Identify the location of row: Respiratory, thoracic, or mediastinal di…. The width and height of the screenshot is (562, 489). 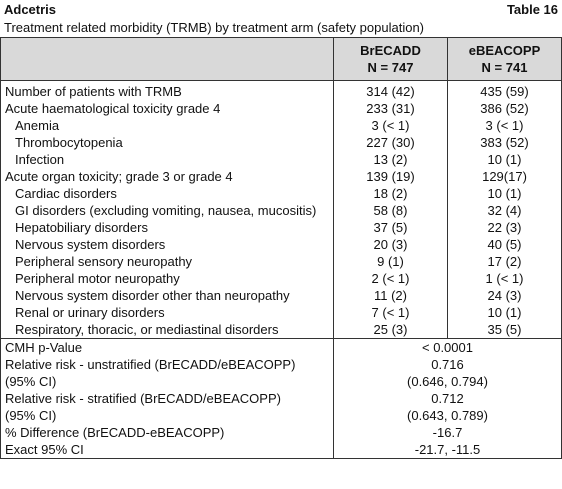
(281, 330).